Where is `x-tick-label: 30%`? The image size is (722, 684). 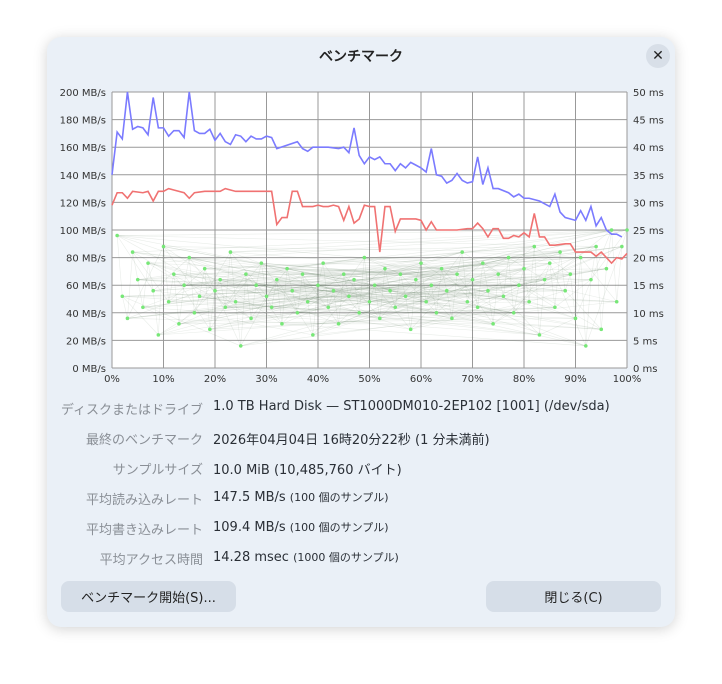
x-tick-label: 30% is located at coordinates (266, 379).